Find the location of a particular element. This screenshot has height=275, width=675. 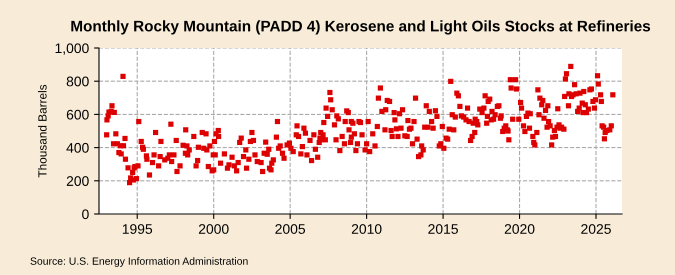

y-tick-label: 0 is located at coordinates (85, 214).